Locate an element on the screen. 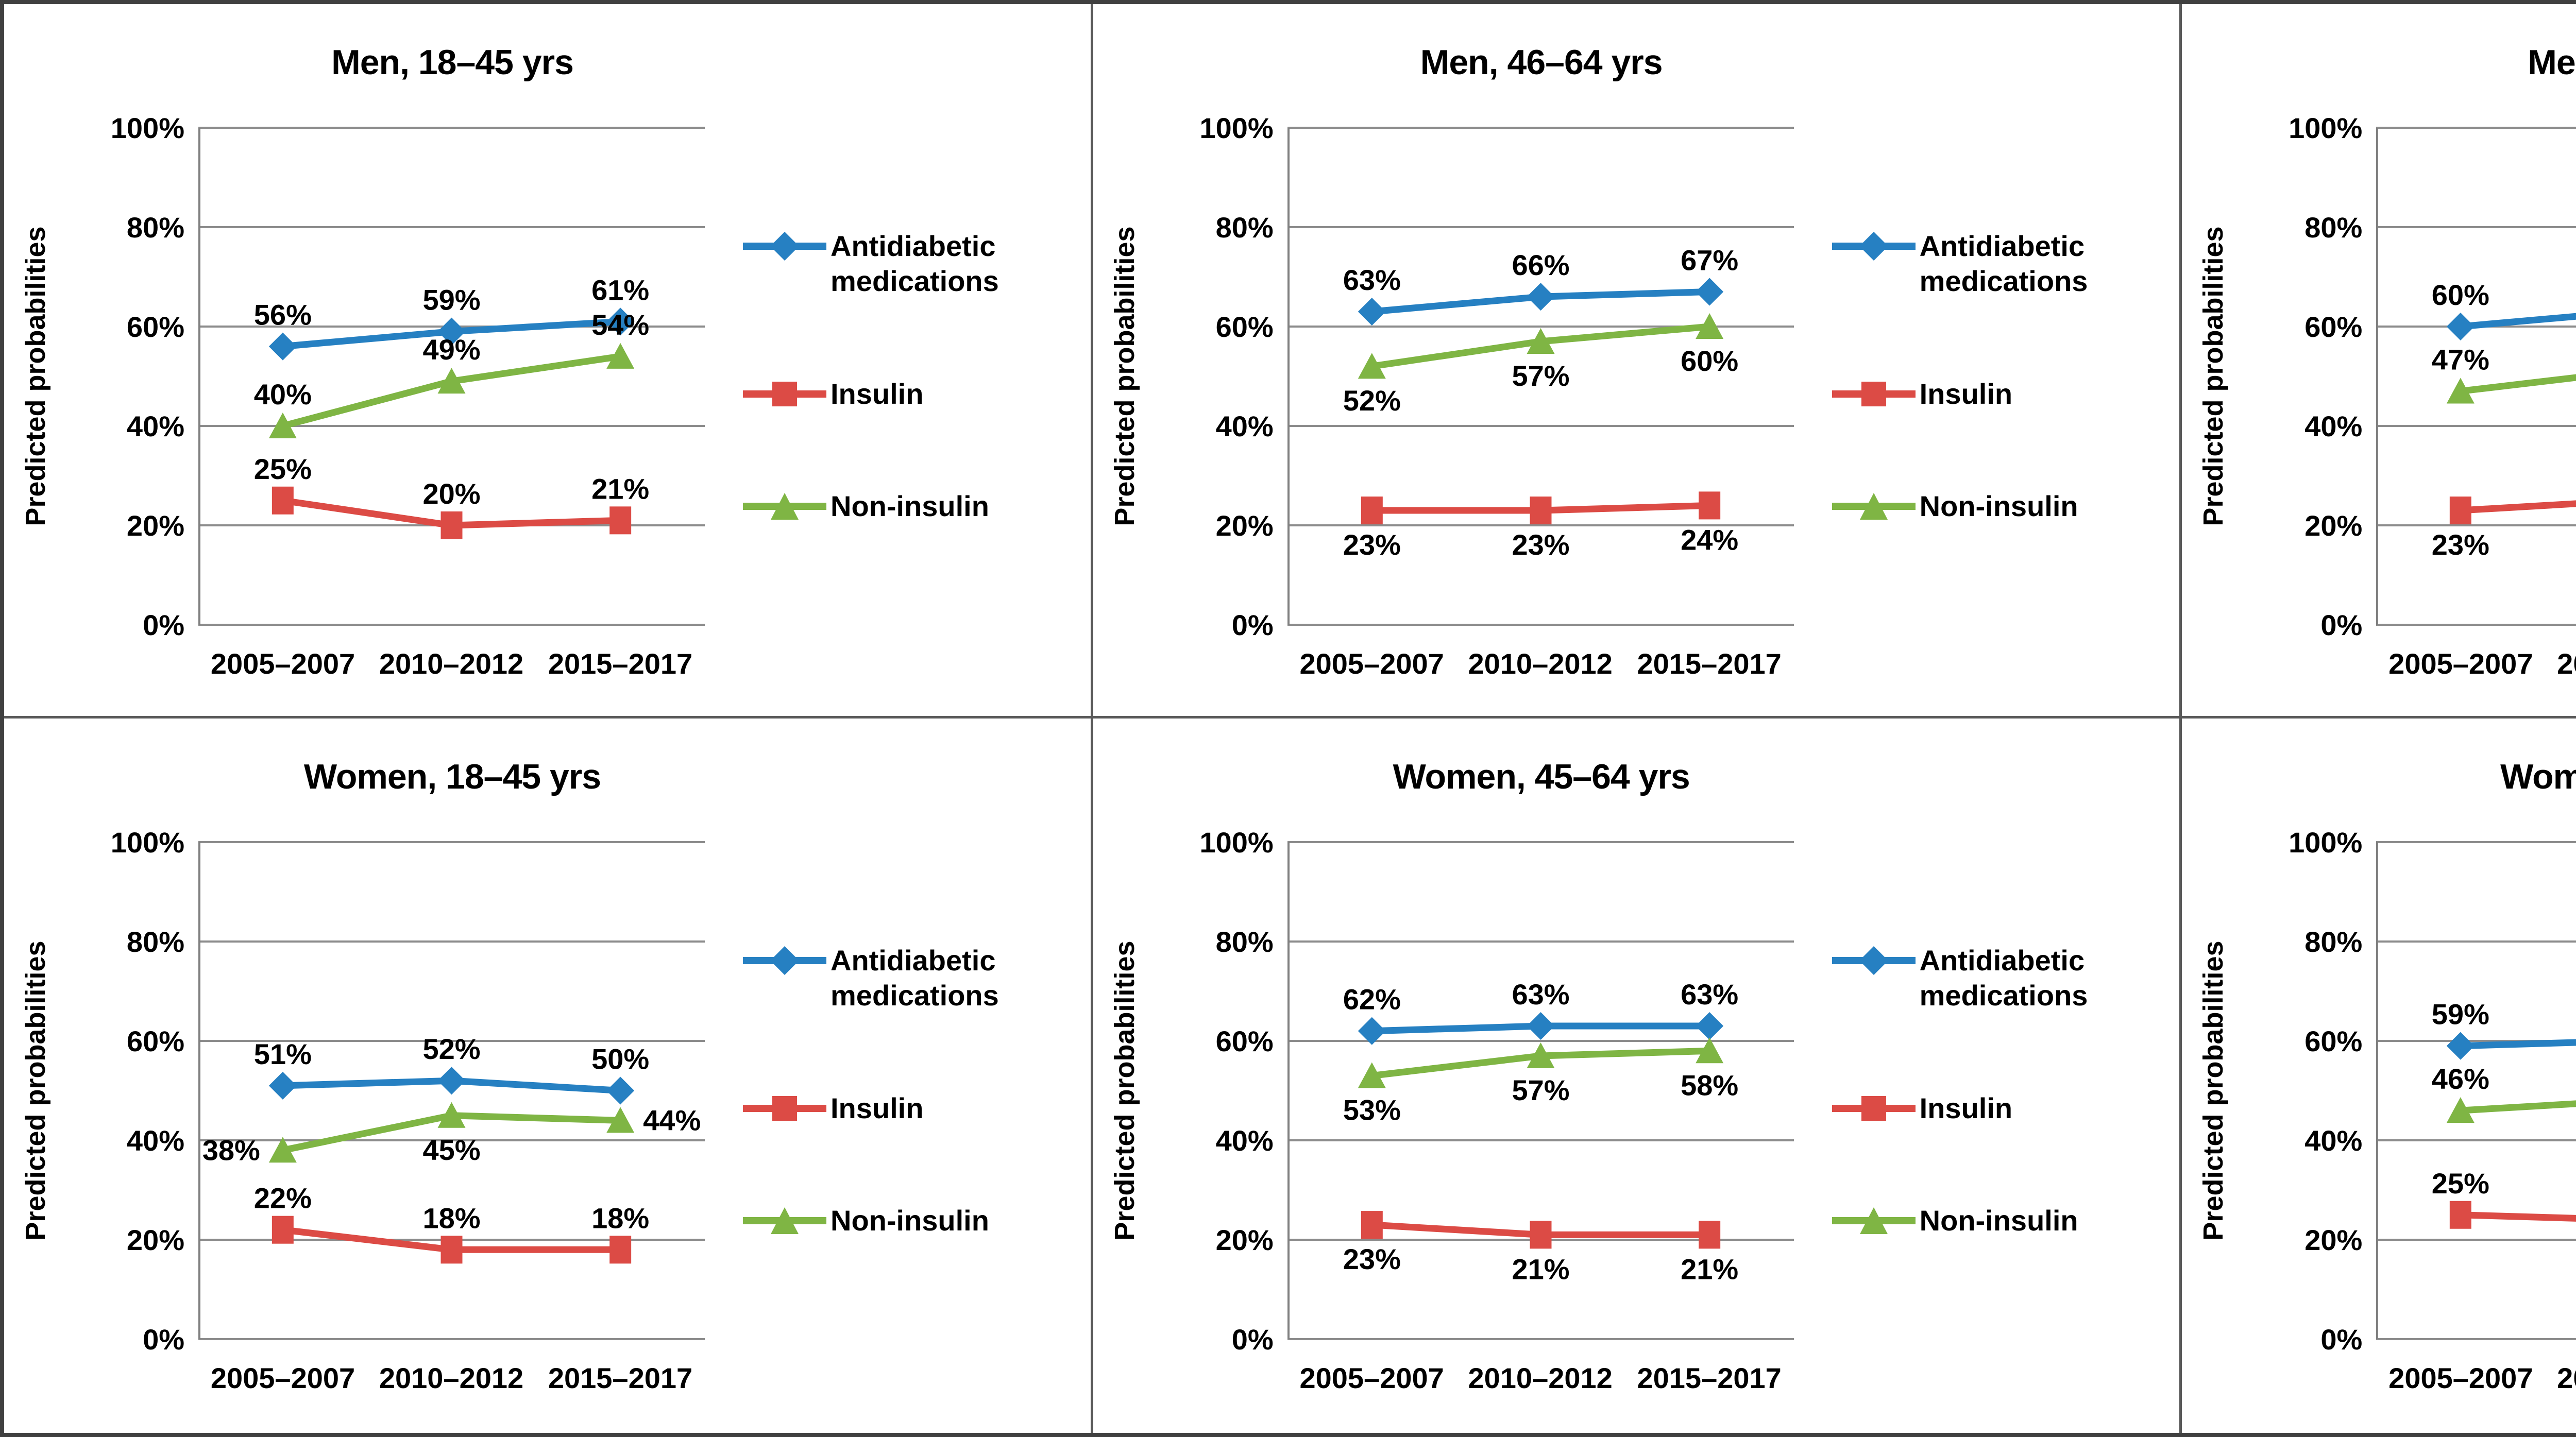 This screenshot has height=1437, width=2576. svg-text: 67% is located at coordinates (1709, 260).